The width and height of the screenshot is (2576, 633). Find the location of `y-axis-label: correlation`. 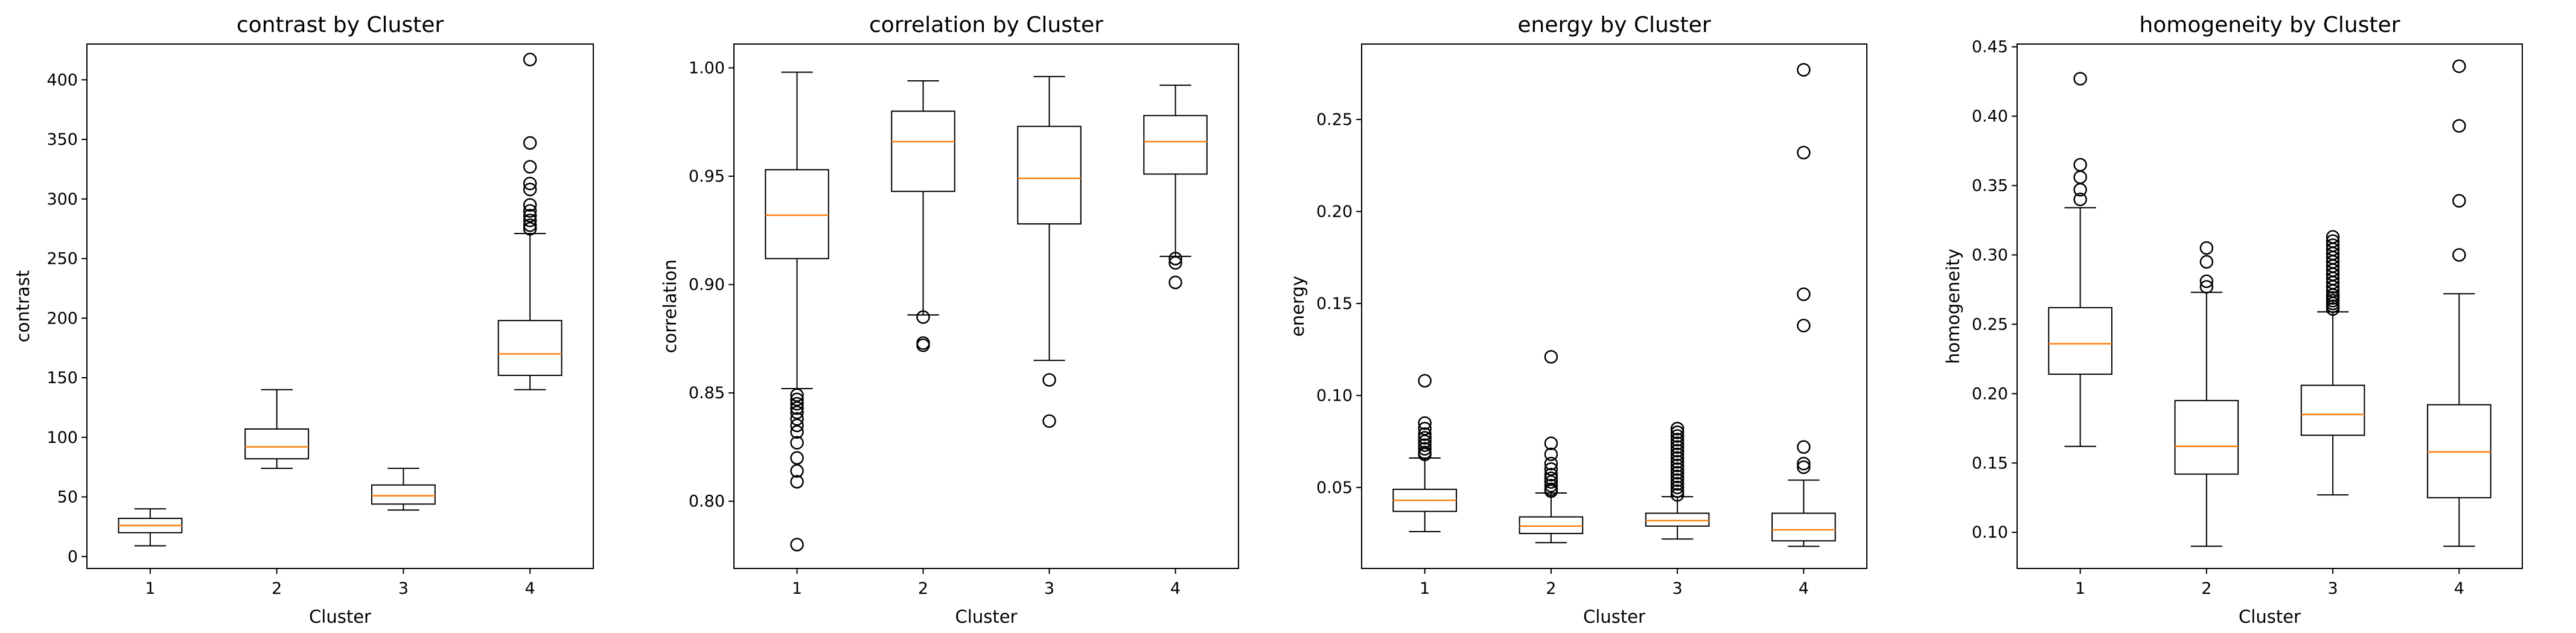

y-axis-label: correlation is located at coordinates (670, 307).